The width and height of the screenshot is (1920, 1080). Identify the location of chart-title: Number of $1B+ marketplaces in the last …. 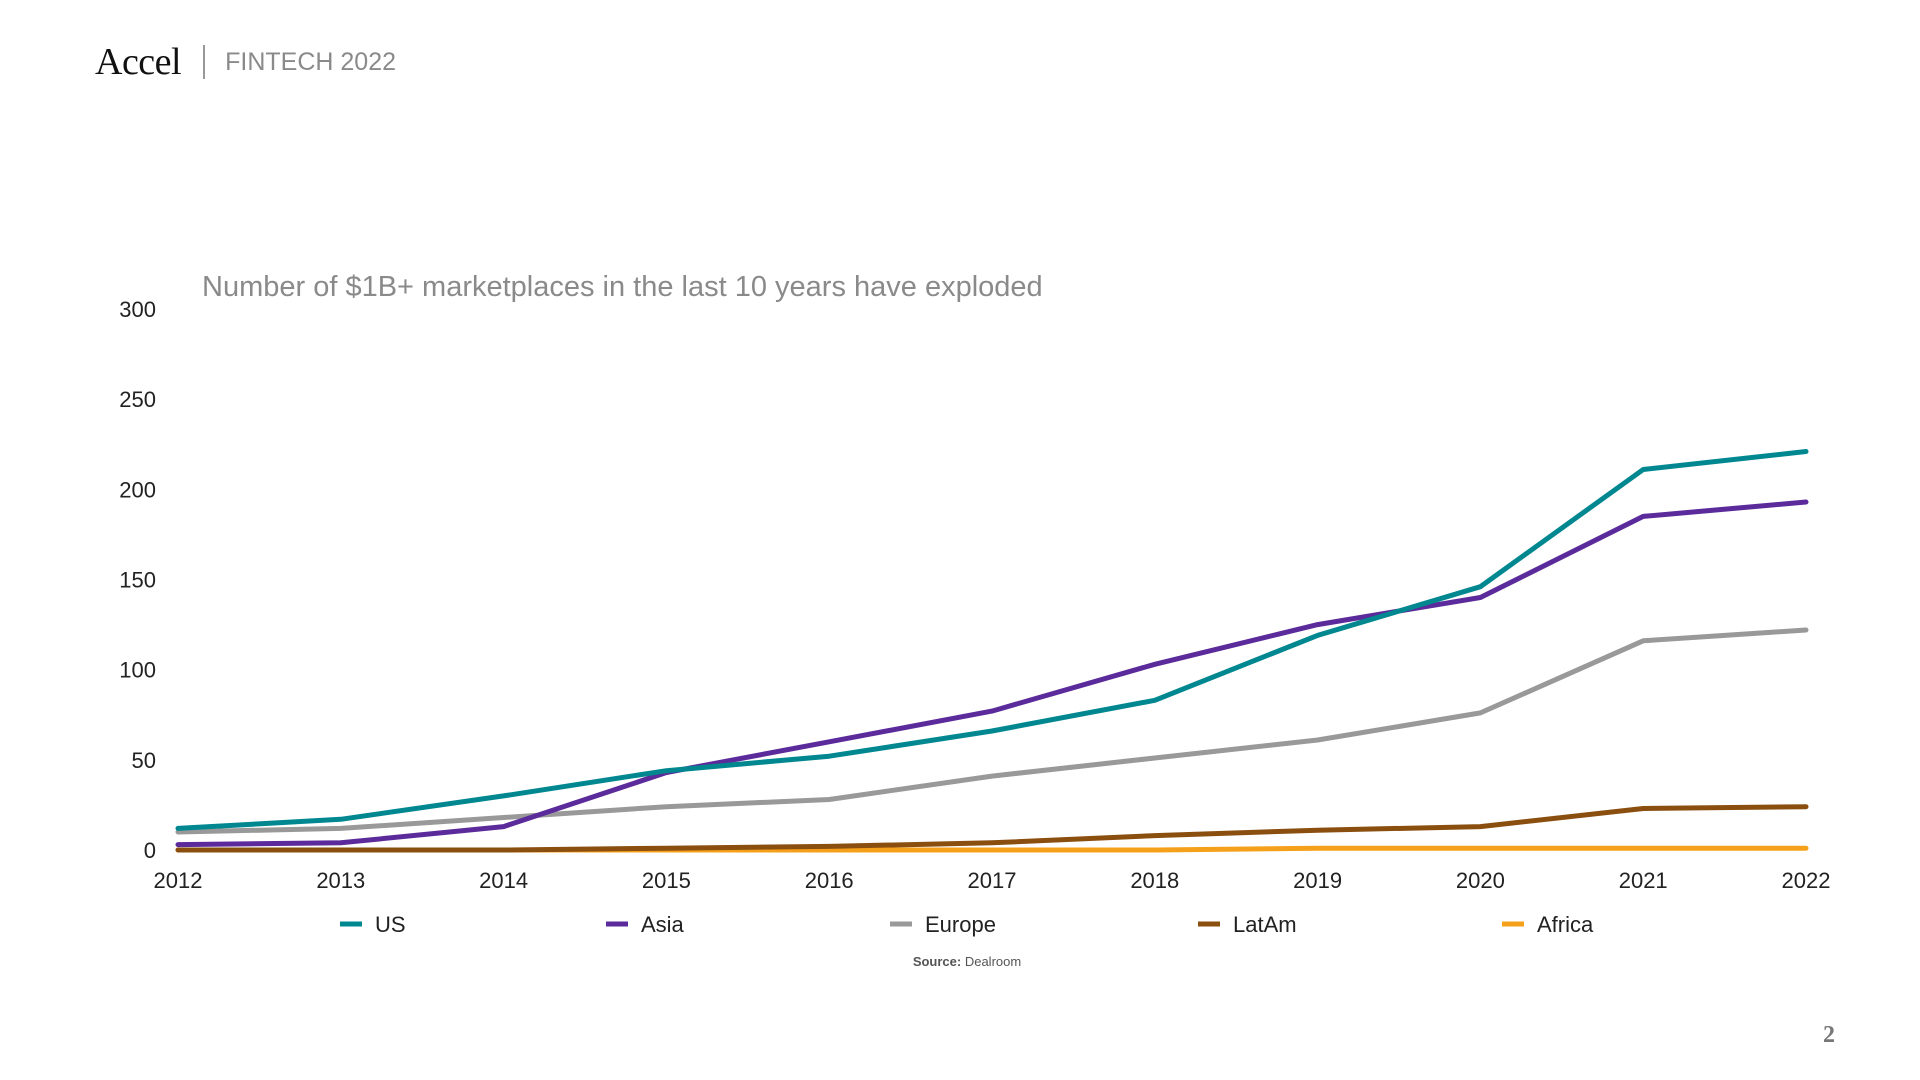
(622, 287).